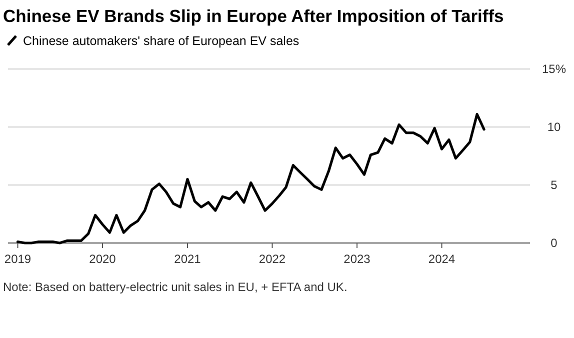 The height and width of the screenshot is (338, 574). What do you see at coordinates (554, 243) in the screenshot?
I see `y-tick-label: 0` at bounding box center [554, 243].